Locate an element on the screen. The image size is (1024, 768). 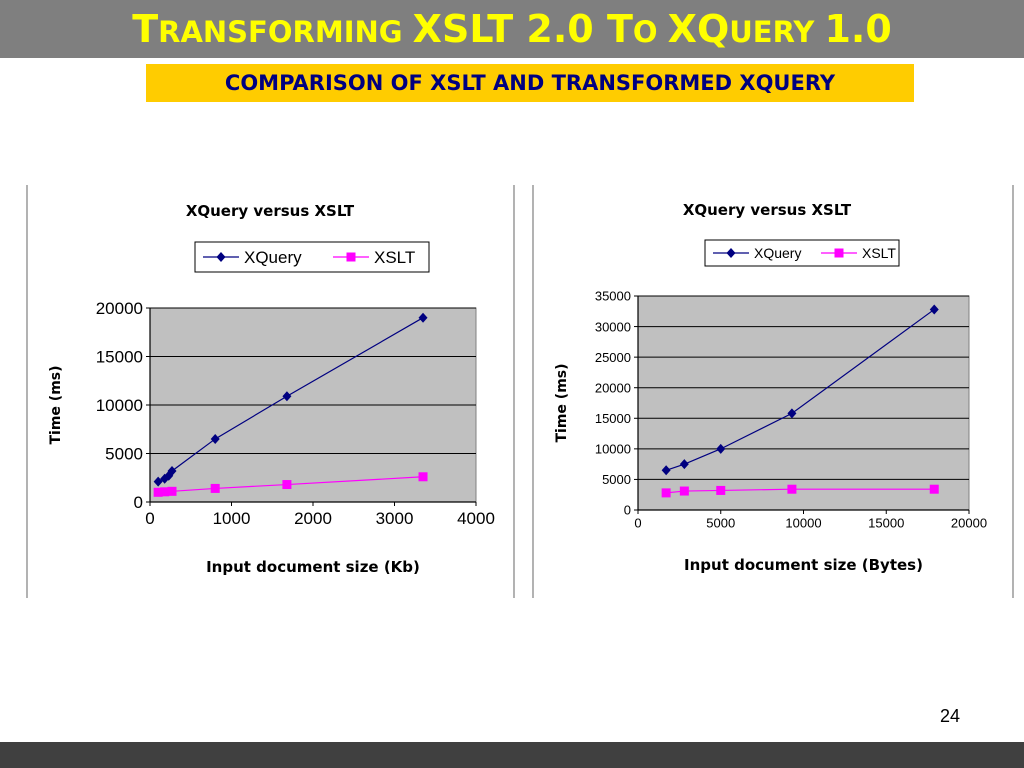
x-tick-label: 1000 is located at coordinates (232, 518).